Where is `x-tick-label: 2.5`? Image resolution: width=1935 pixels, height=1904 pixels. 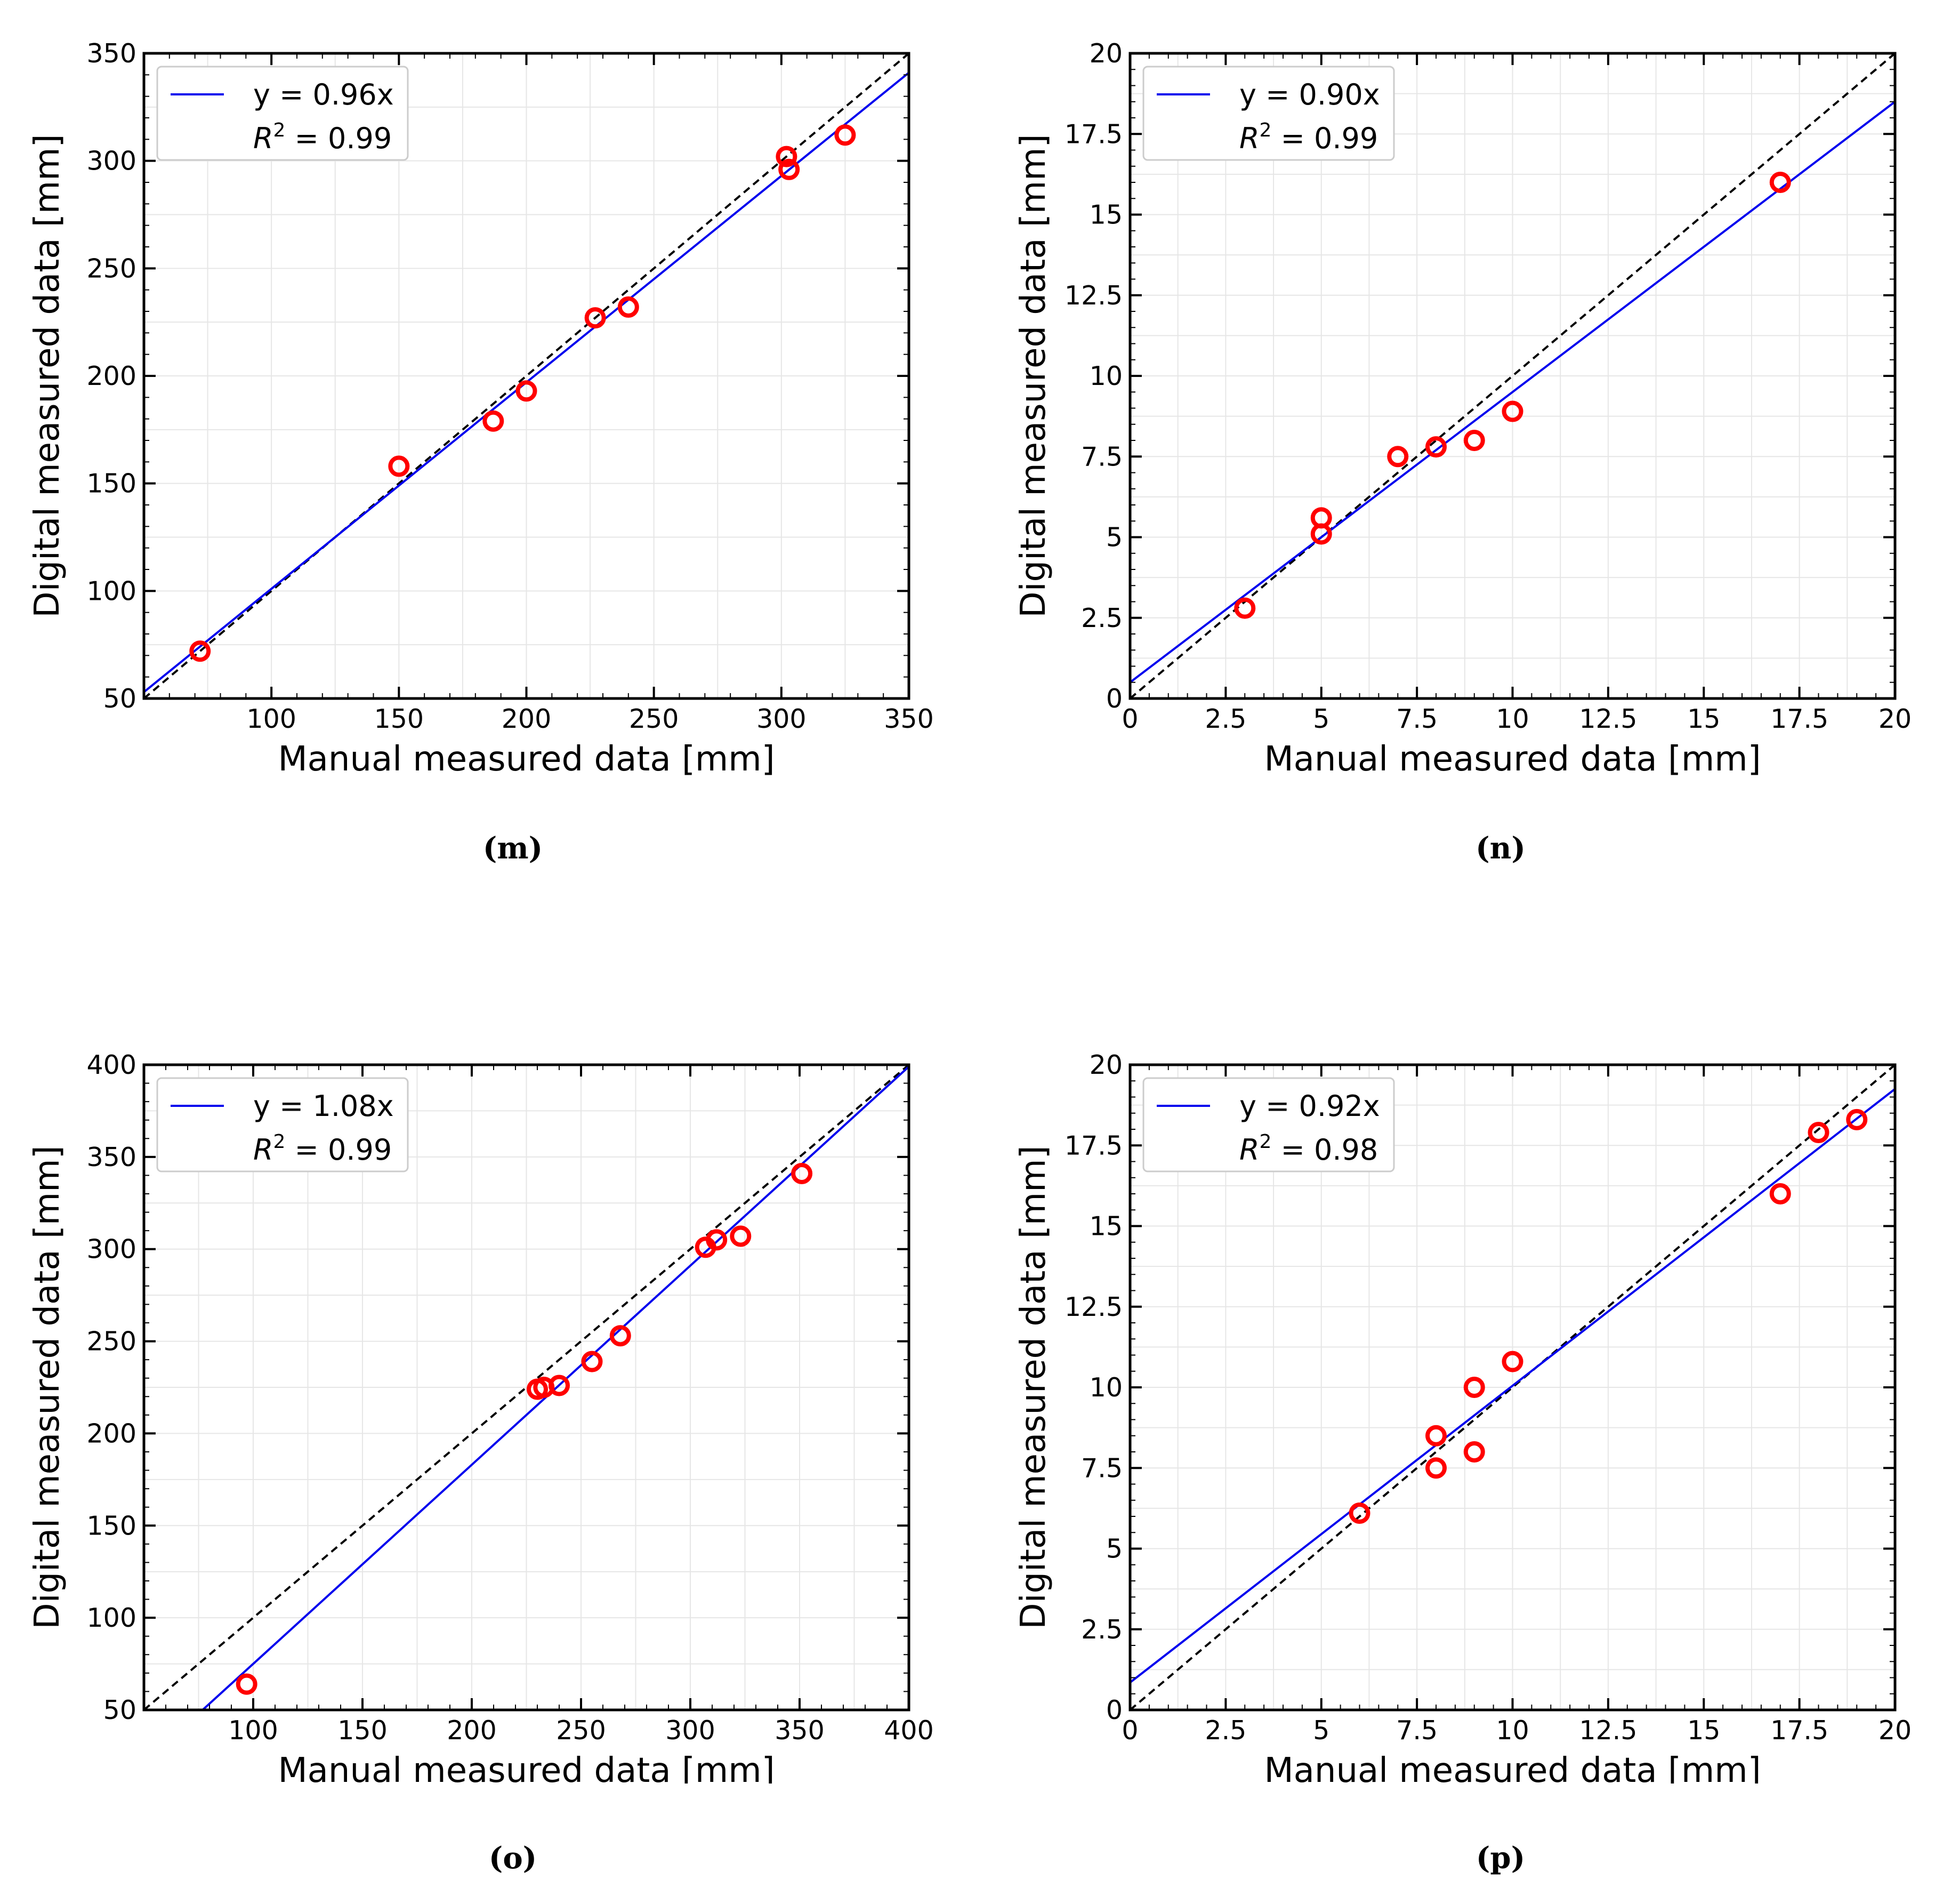
x-tick-label: 2.5 is located at coordinates (1225, 1730).